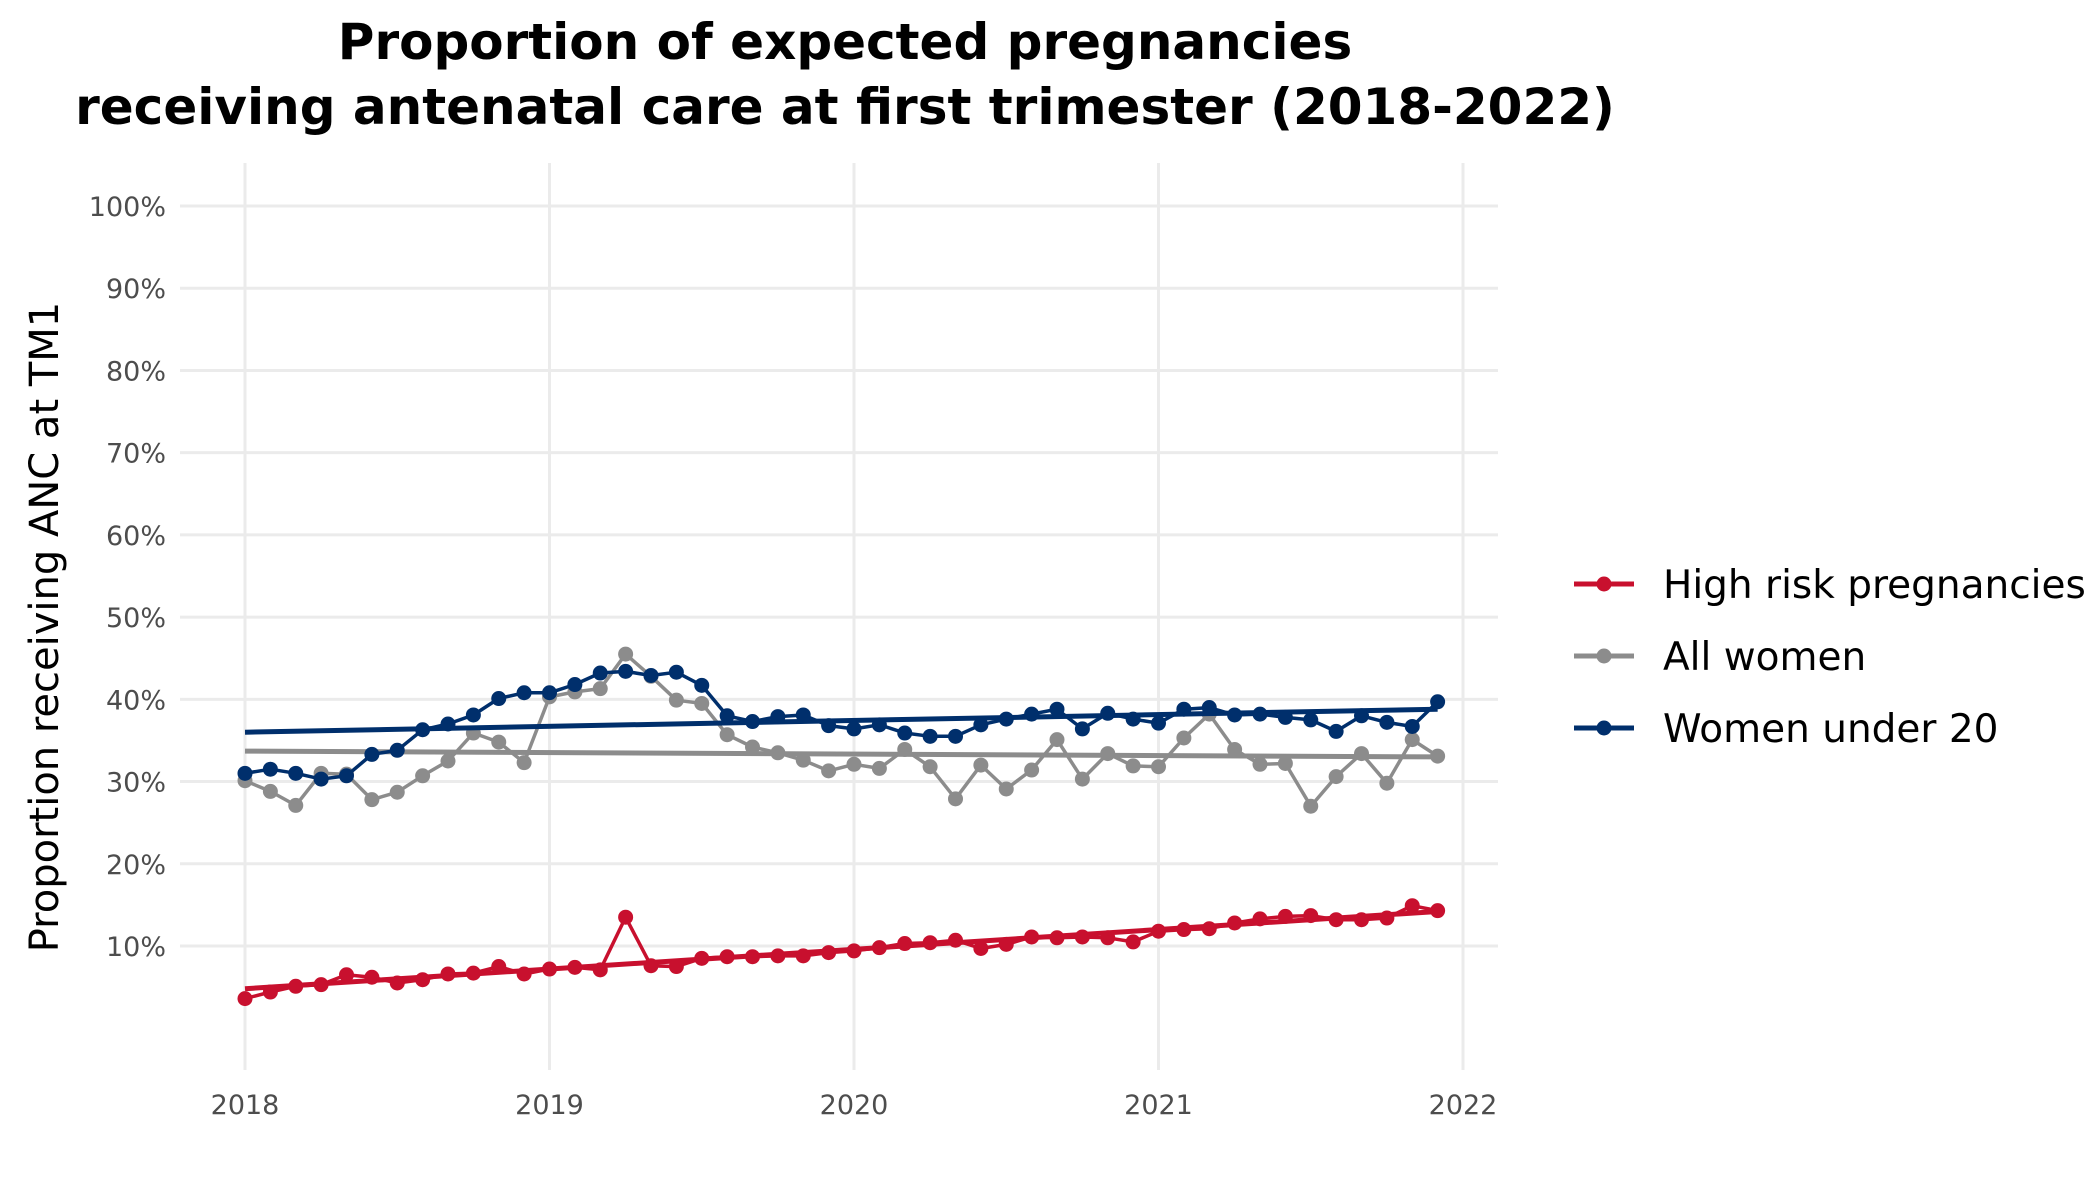 This screenshot has height=1200, width=2100. What do you see at coordinates (1158, 1105) in the screenshot?
I see `x-tick-label: 2021` at bounding box center [1158, 1105].